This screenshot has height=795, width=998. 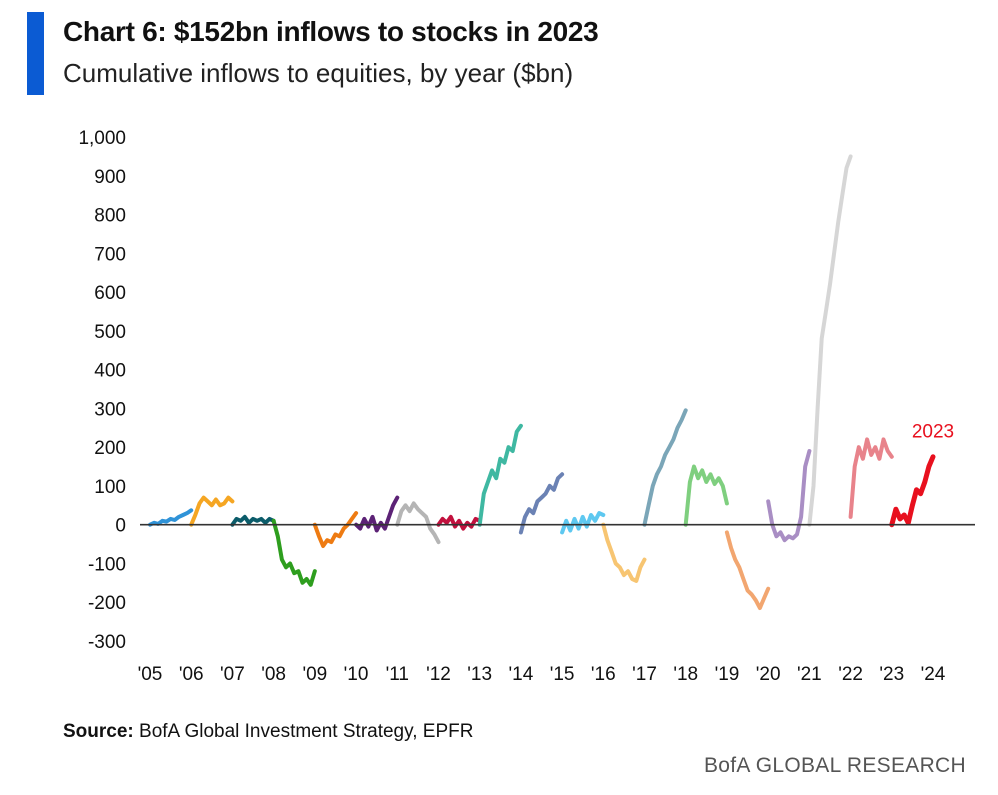 What do you see at coordinates (110, 177) in the screenshot?
I see `y-tick-label: 900` at bounding box center [110, 177].